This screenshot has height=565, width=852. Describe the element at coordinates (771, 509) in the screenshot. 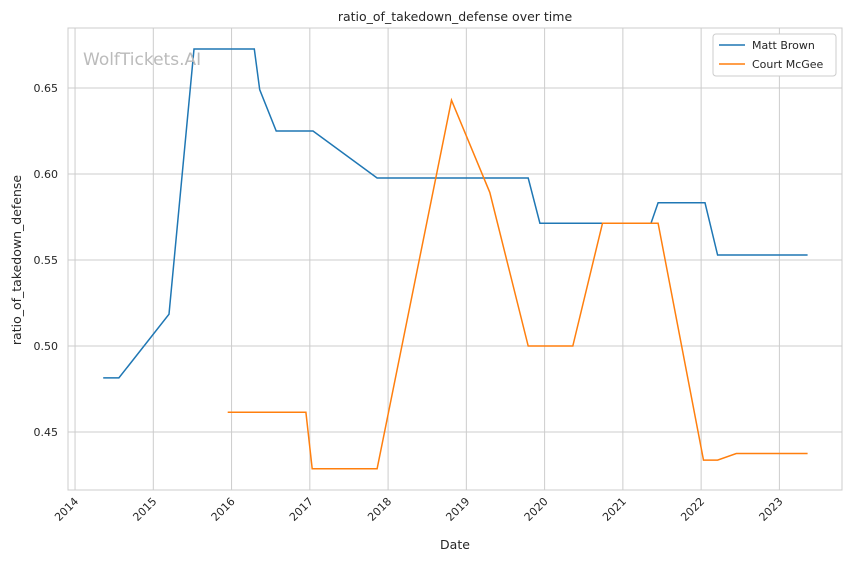

I see `x-tick-label: 2023` at that location.